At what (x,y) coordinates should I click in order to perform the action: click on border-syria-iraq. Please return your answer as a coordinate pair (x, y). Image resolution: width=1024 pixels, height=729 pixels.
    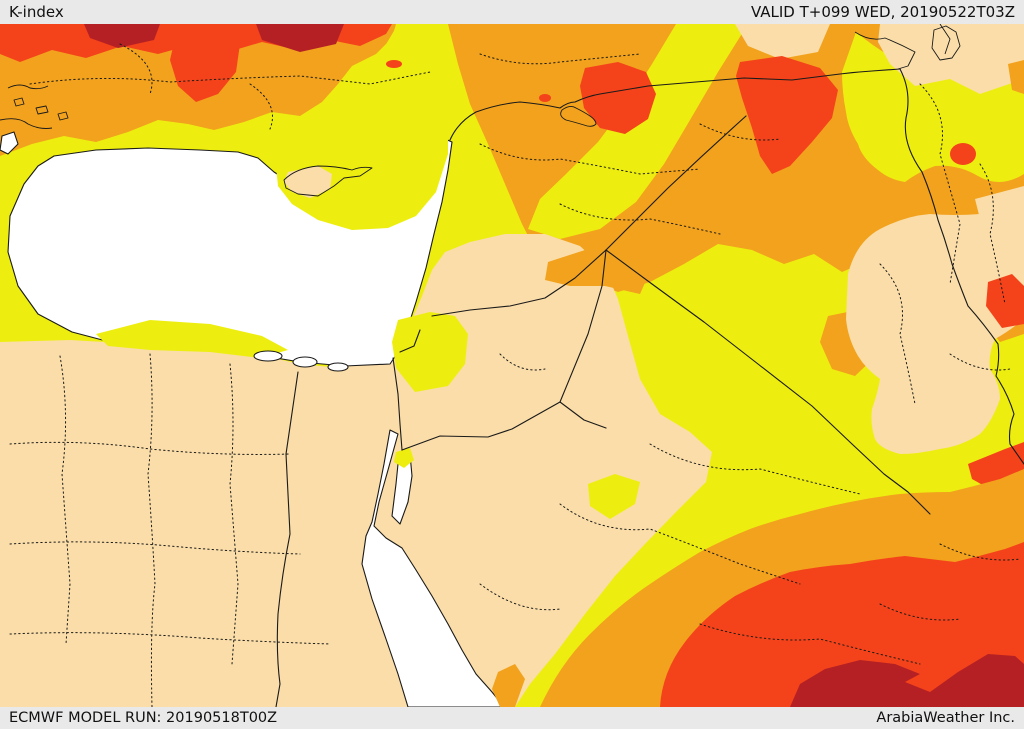
    Looking at the image, I should click on (676, 183).